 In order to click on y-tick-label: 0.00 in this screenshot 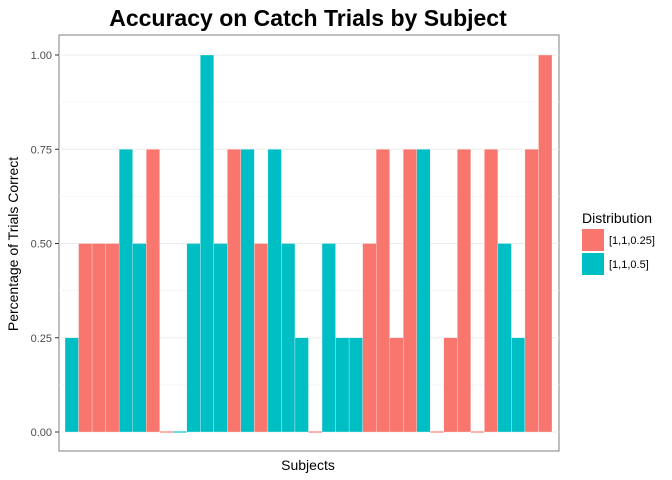, I will do `click(41, 433)`.